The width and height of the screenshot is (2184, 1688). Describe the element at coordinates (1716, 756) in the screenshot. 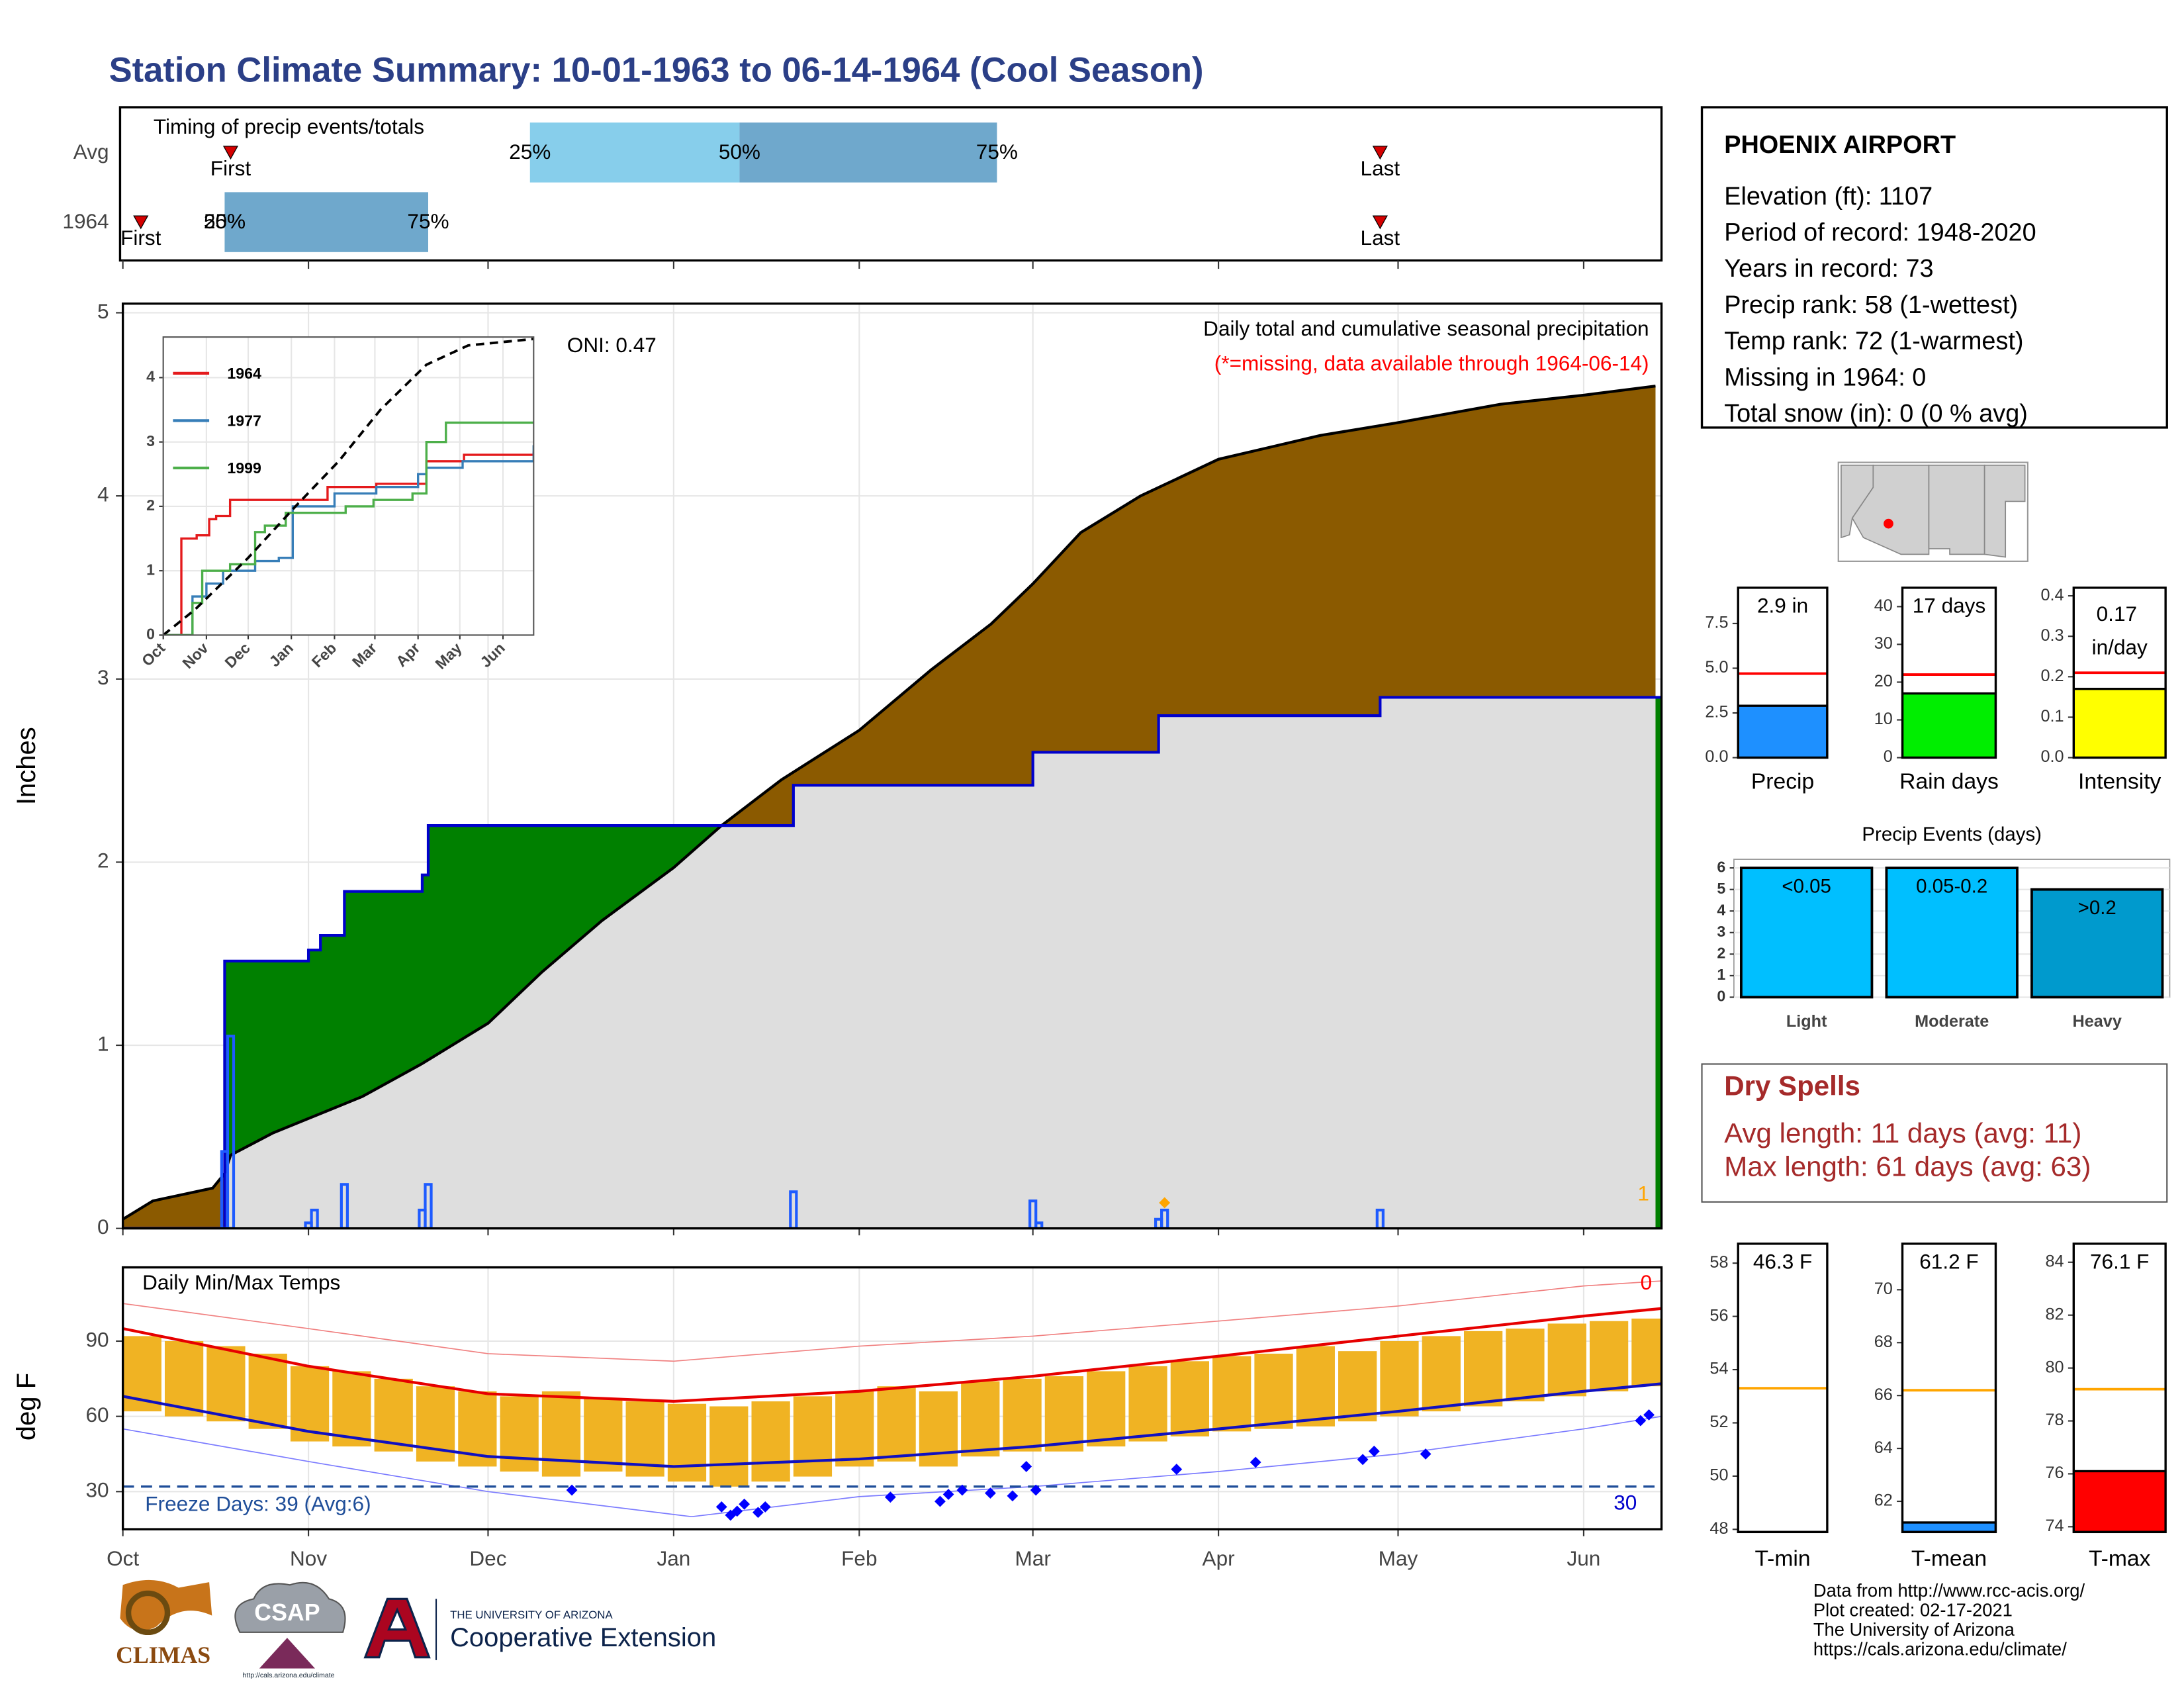

I see `y-tick-label: 0.0` at that location.